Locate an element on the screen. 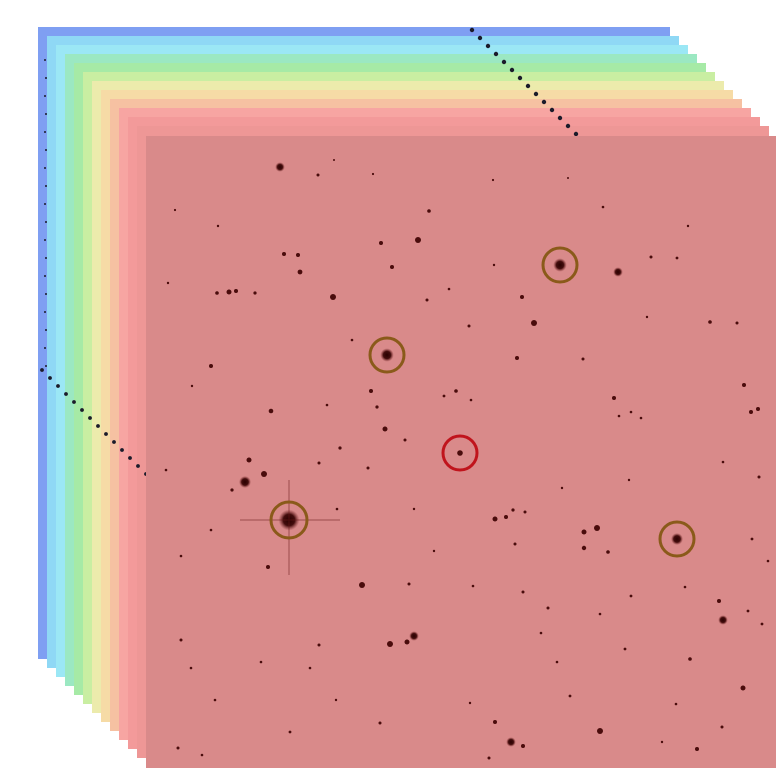 This screenshot has height=768, width=784. bright-star-spikes is located at coordinates (290, 527).